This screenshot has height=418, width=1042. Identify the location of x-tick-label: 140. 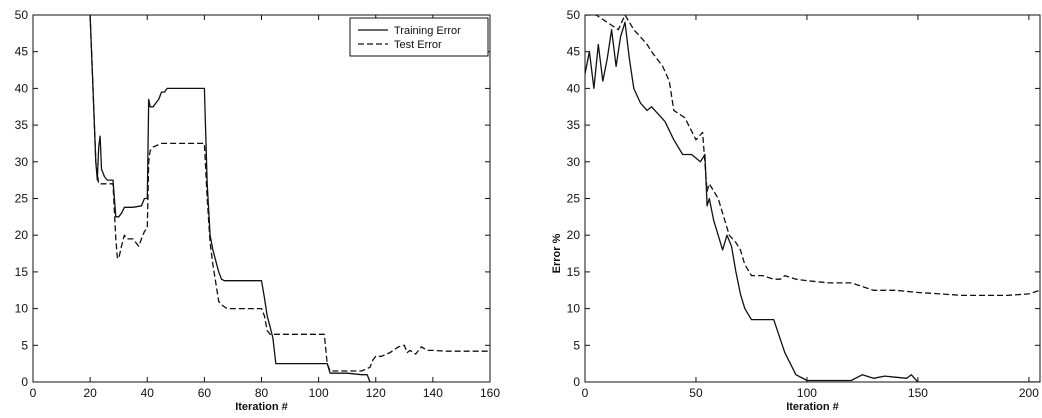
(433, 393).